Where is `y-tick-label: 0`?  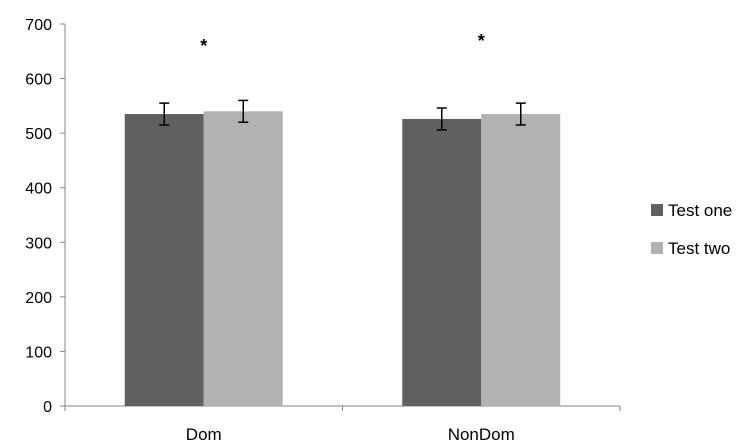
y-tick-label: 0 is located at coordinates (47, 407).